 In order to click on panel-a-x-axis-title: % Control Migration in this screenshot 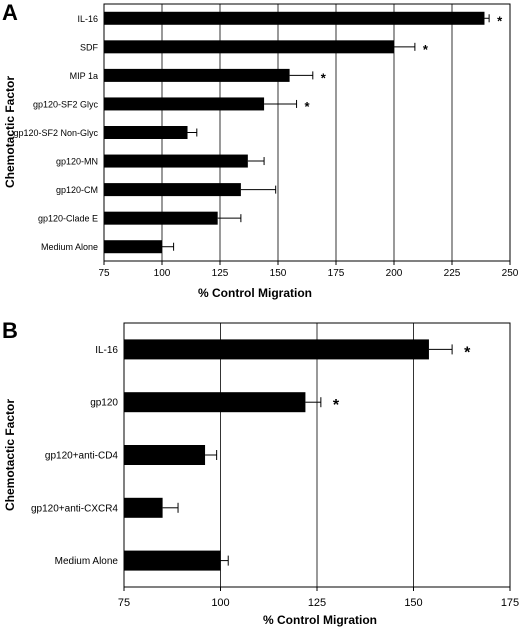, I will do `click(255, 293)`.